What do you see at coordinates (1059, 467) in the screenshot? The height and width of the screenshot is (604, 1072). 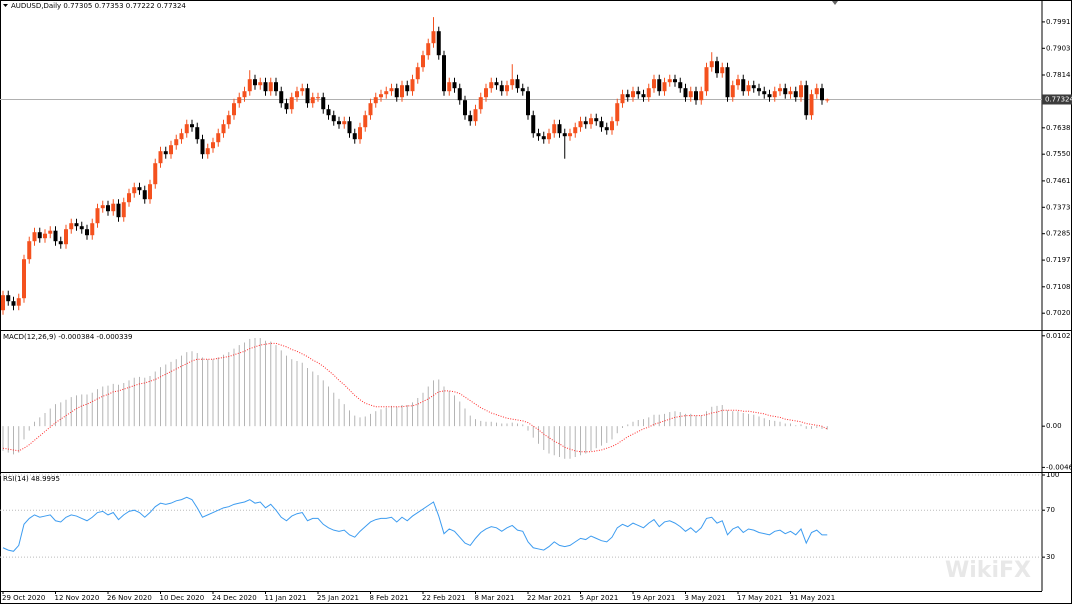 I see `y-tick-label: -0.004677` at bounding box center [1059, 467].